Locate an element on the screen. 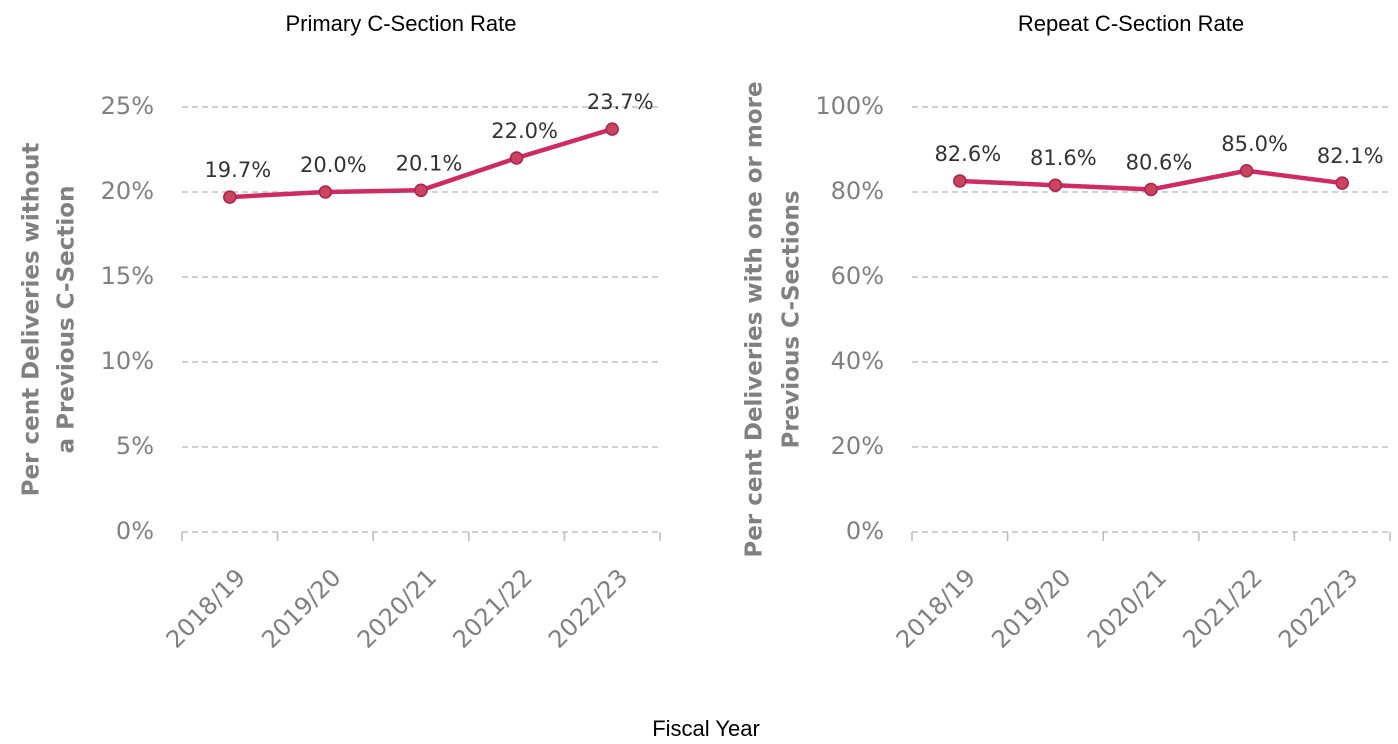 The width and height of the screenshot is (1398, 744). data-label: 19.7% is located at coordinates (237, 170).